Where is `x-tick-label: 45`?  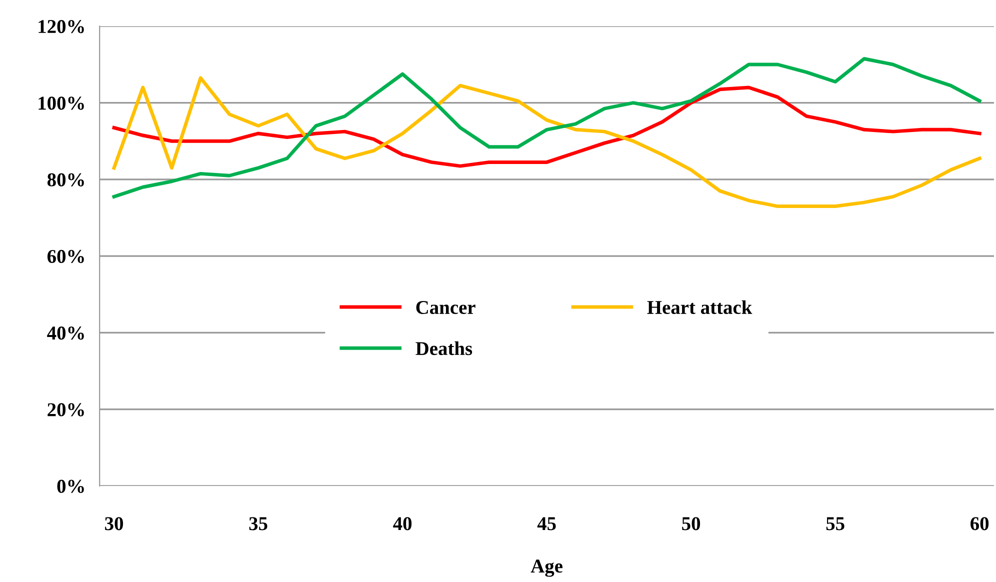
x-tick-label: 45 is located at coordinates (546, 523).